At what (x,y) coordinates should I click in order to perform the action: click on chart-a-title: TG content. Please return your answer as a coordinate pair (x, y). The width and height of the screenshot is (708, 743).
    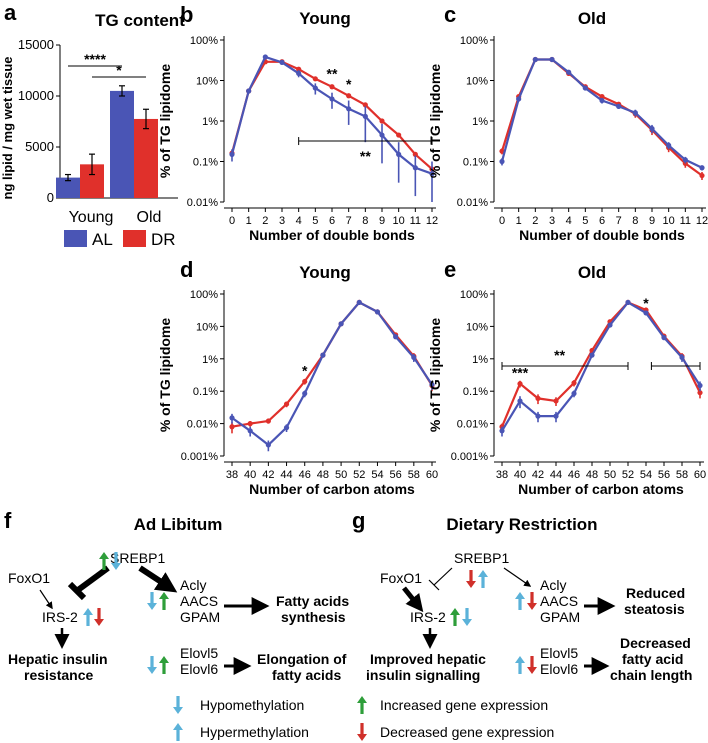
    Looking at the image, I should click on (140, 20).